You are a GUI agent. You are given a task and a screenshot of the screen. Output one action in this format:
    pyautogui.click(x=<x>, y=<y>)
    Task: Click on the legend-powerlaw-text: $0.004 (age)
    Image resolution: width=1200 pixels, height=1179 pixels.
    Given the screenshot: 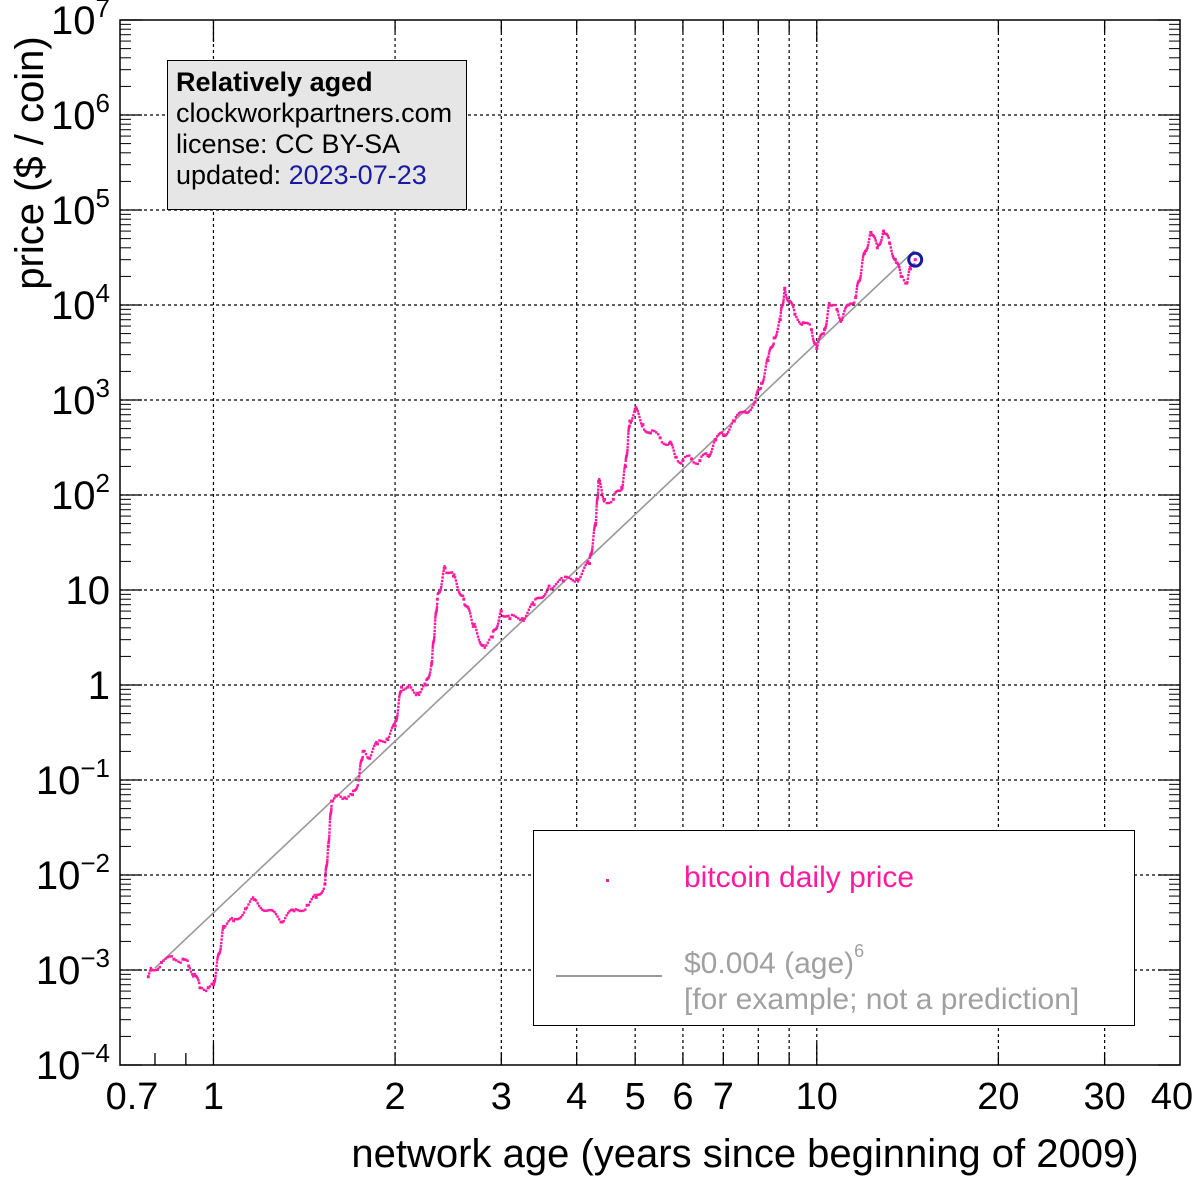 What is the action you would take?
    pyautogui.click(x=769, y=963)
    